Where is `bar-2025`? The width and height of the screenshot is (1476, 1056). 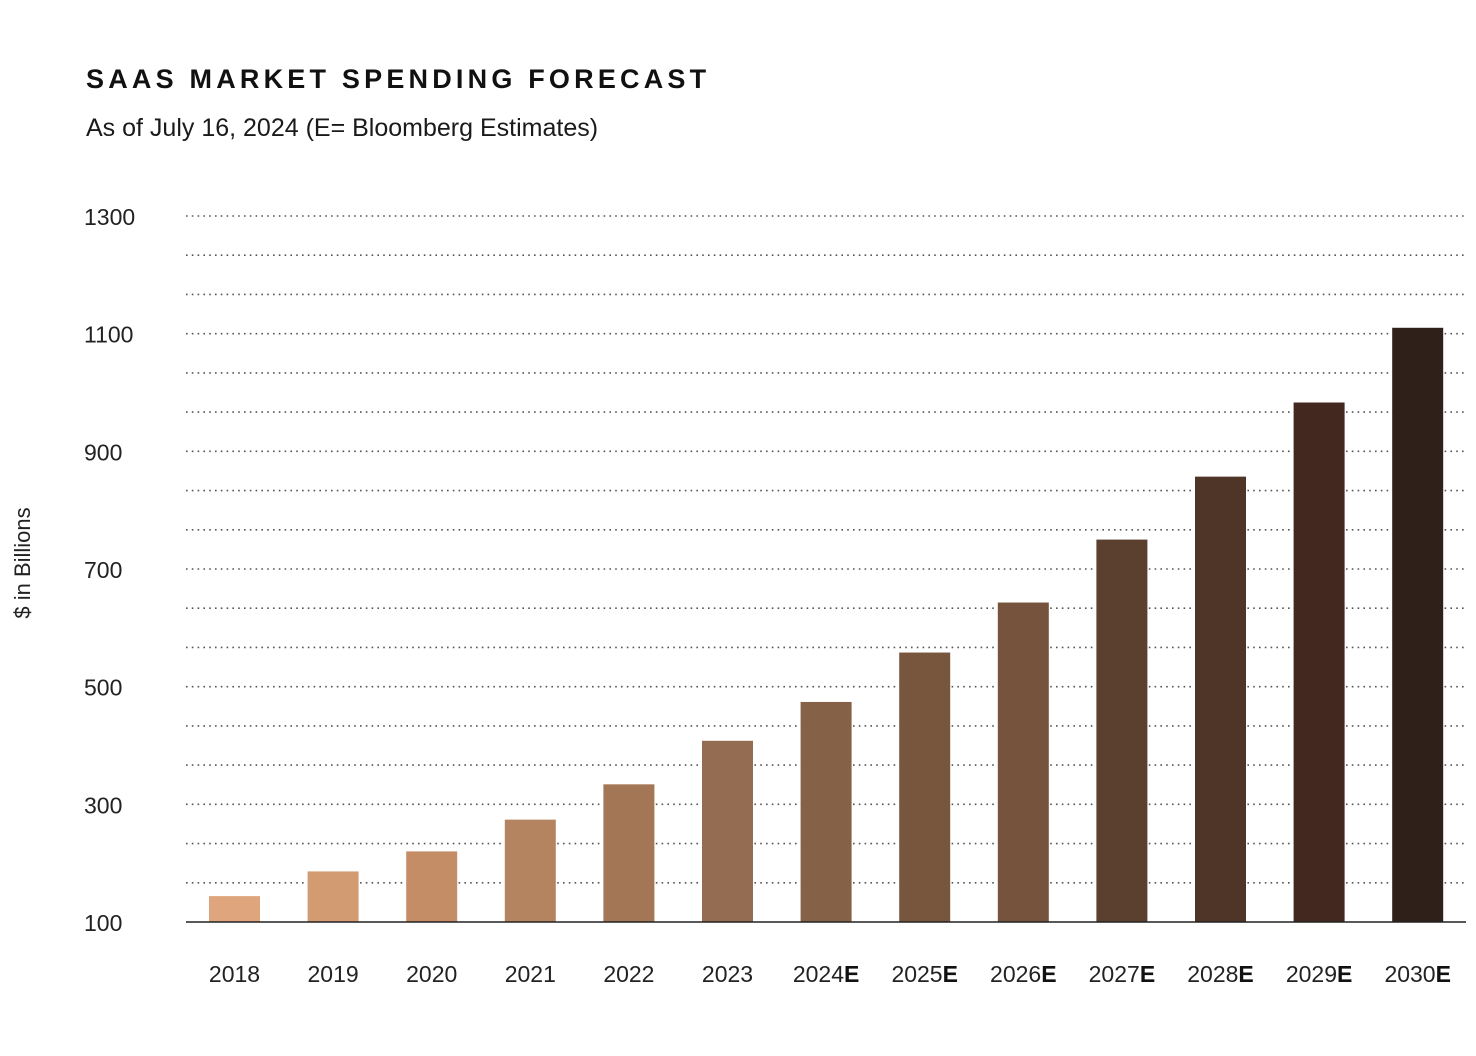 bar-2025 is located at coordinates (925, 787).